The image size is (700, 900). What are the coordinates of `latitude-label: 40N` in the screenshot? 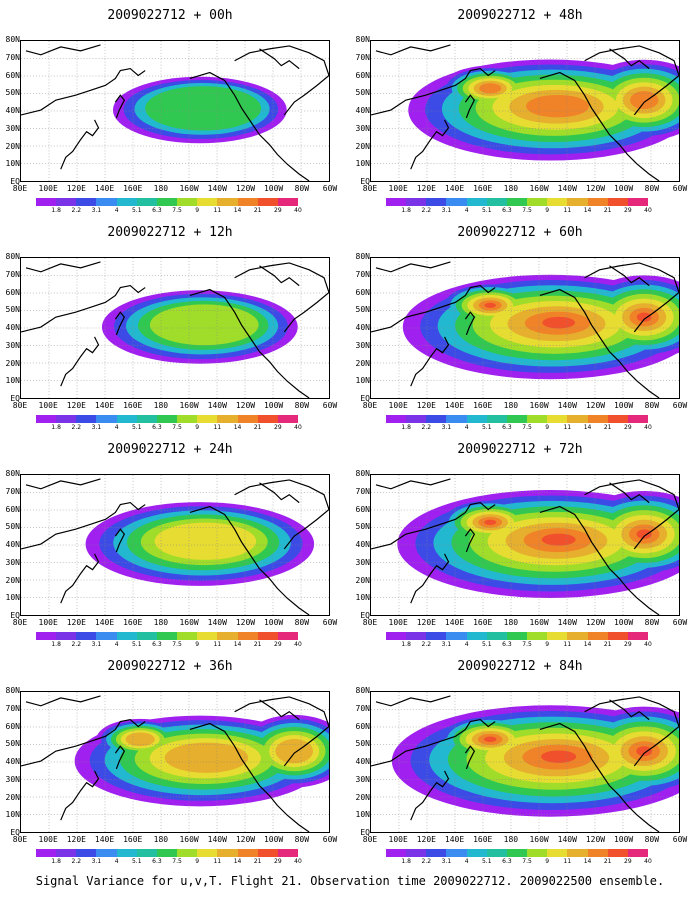 It's located at (362, 110).